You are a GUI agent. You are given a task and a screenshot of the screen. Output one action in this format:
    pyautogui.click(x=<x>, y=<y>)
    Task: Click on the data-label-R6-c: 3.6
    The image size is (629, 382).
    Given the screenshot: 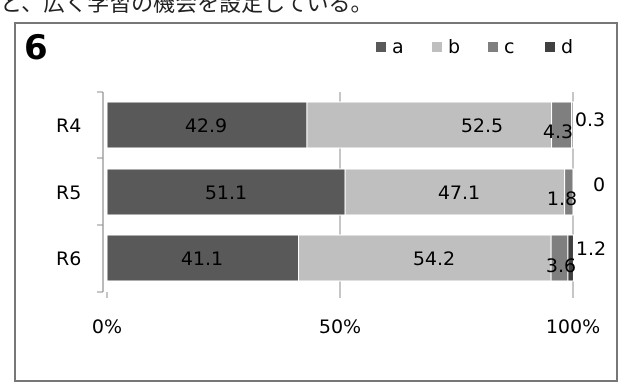 What is the action you would take?
    pyautogui.click(x=561, y=266)
    